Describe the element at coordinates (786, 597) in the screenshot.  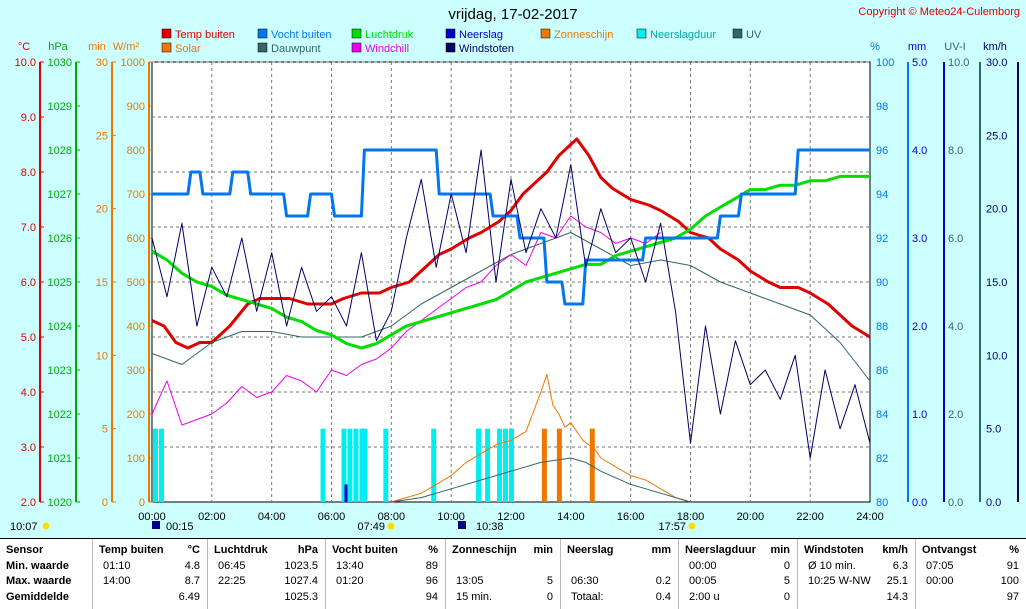
I see `summary-cell-value: 0` at that location.